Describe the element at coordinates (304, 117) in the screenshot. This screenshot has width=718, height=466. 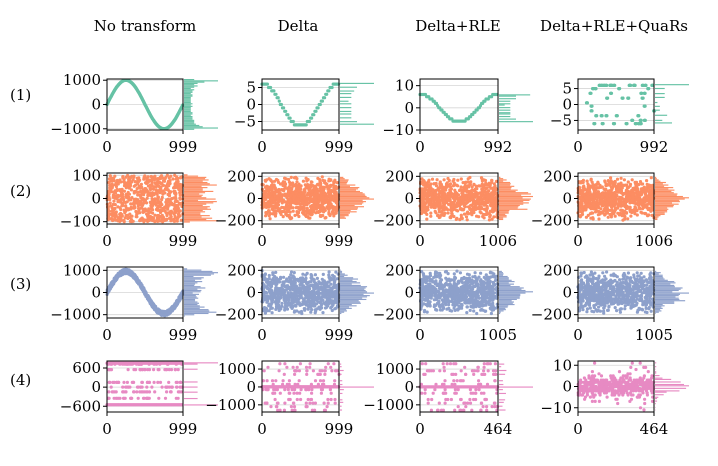
I see `subplot-row1-col2: 50−50 999` at that location.